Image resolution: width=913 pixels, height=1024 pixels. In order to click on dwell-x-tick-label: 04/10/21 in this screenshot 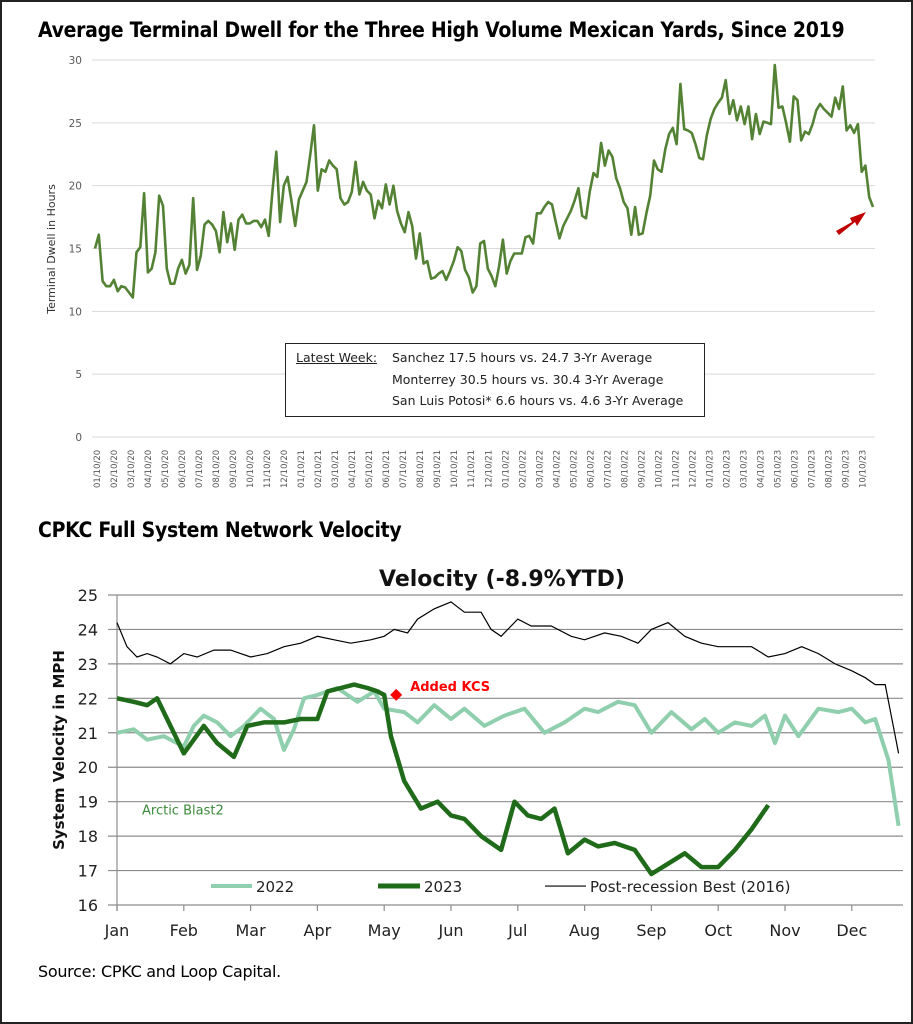, I will do `click(353, 469)`.